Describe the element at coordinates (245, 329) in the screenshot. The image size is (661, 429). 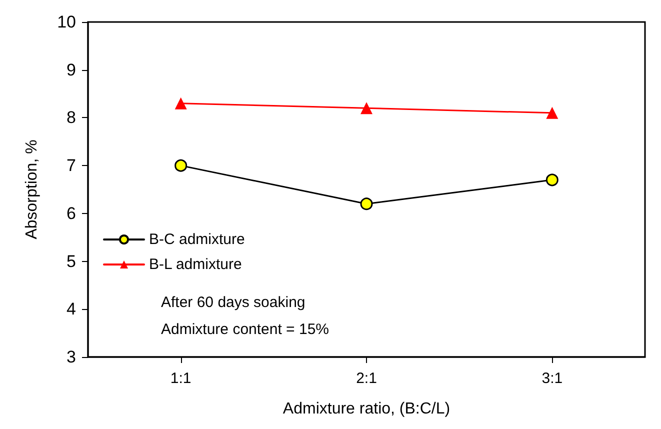
I see `annotation: Admixture content = 15%` at that location.